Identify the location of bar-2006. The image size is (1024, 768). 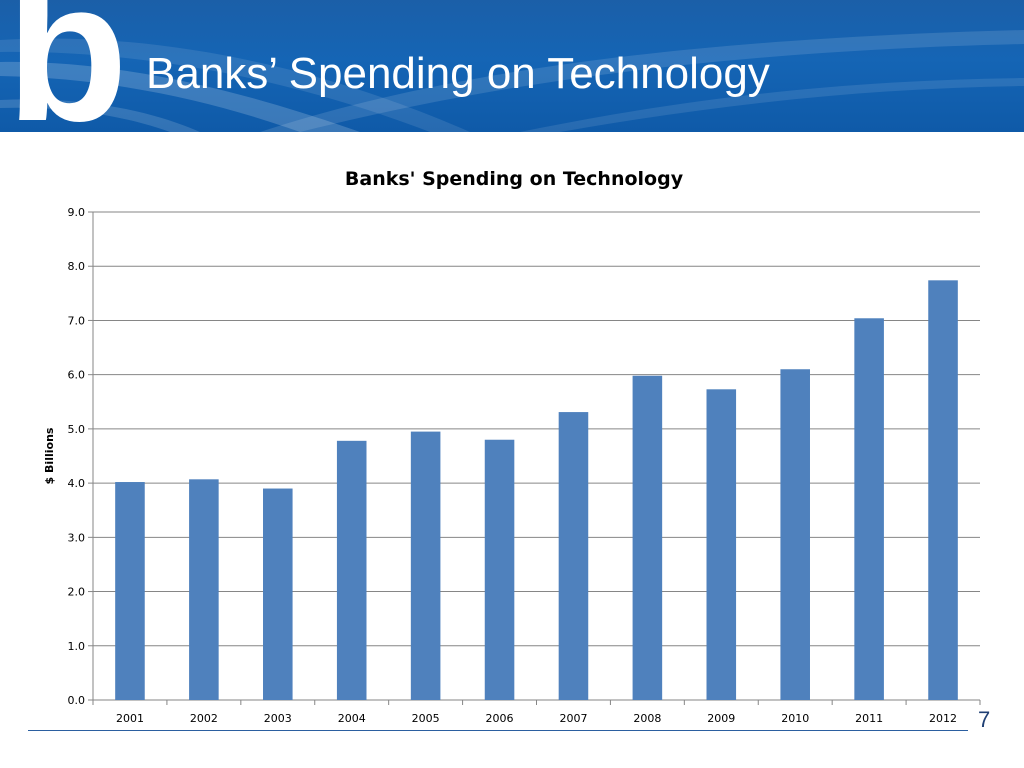
(499, 569).